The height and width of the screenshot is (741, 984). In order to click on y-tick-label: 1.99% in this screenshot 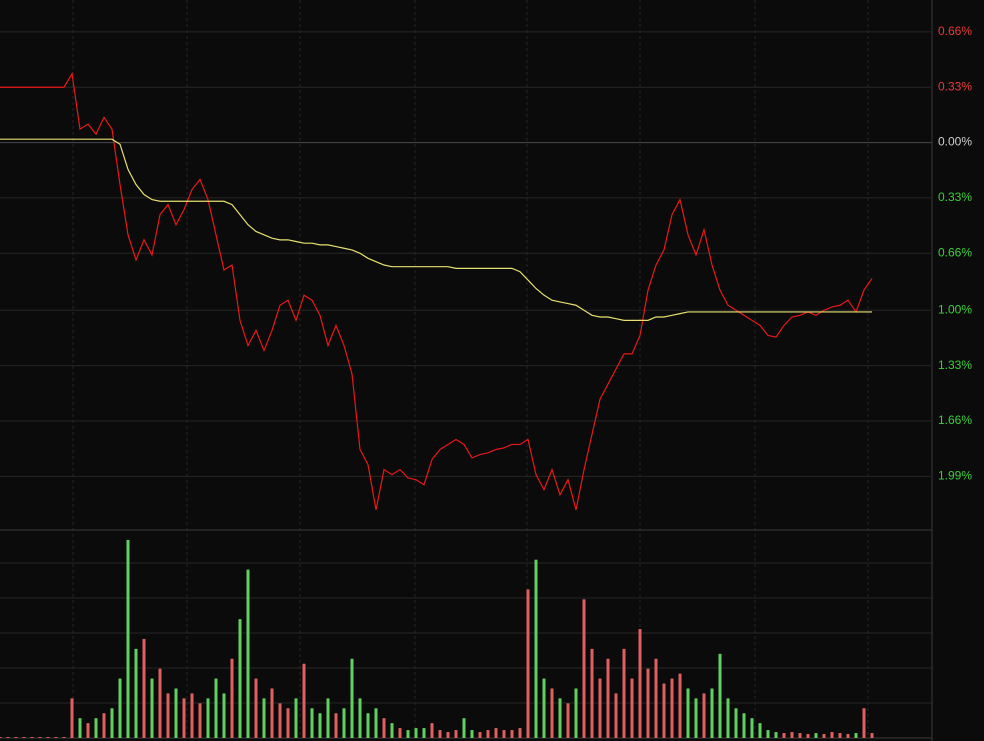, I will do `click(955, 476)`.